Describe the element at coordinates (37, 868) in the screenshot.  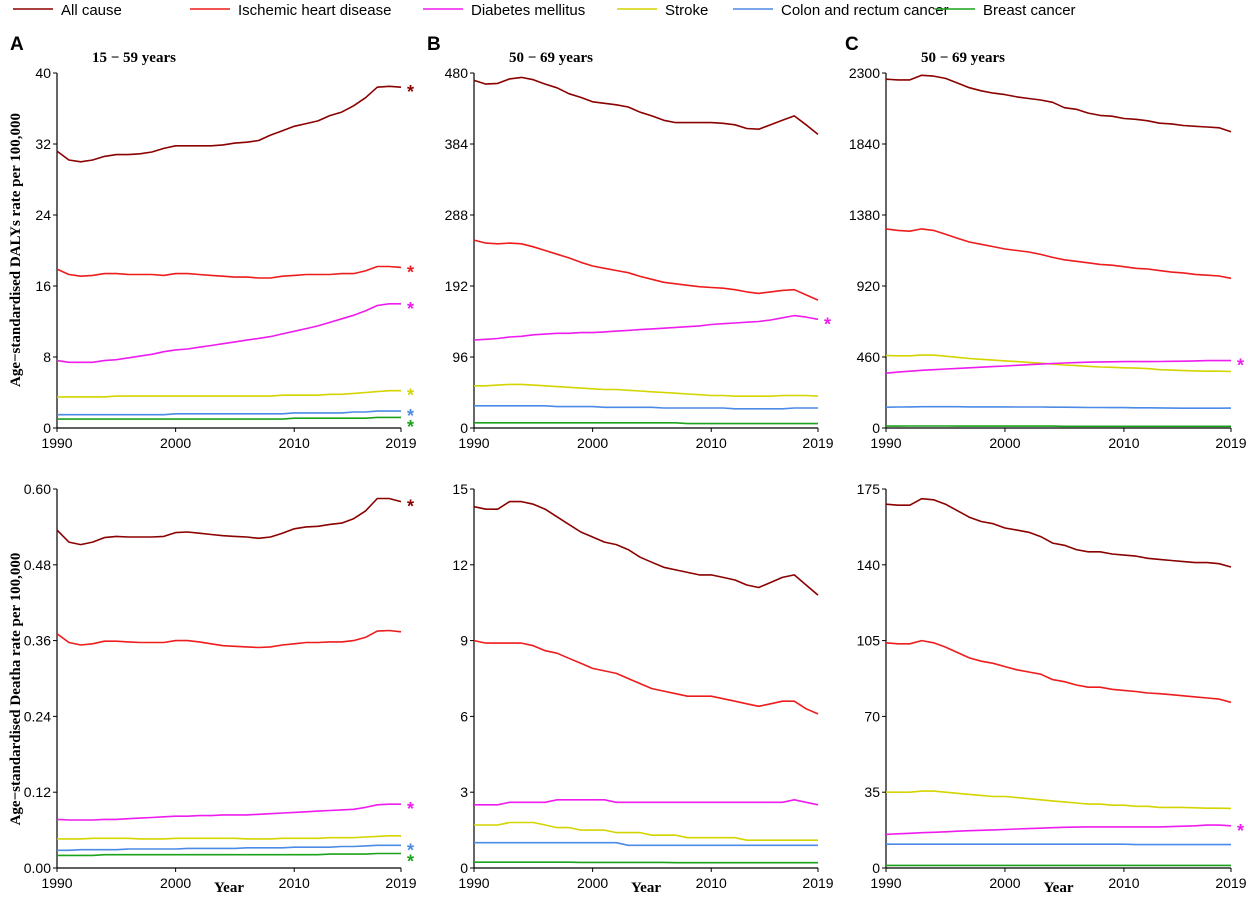
I see `y-tick-label: 0.00` at that location.